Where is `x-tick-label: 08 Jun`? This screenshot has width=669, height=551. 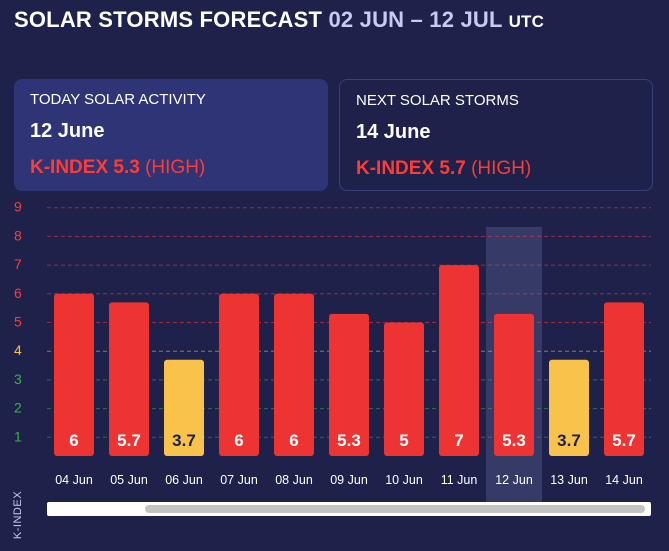
x-tick-label: 08 Jun is located at coordinates (294, 480).